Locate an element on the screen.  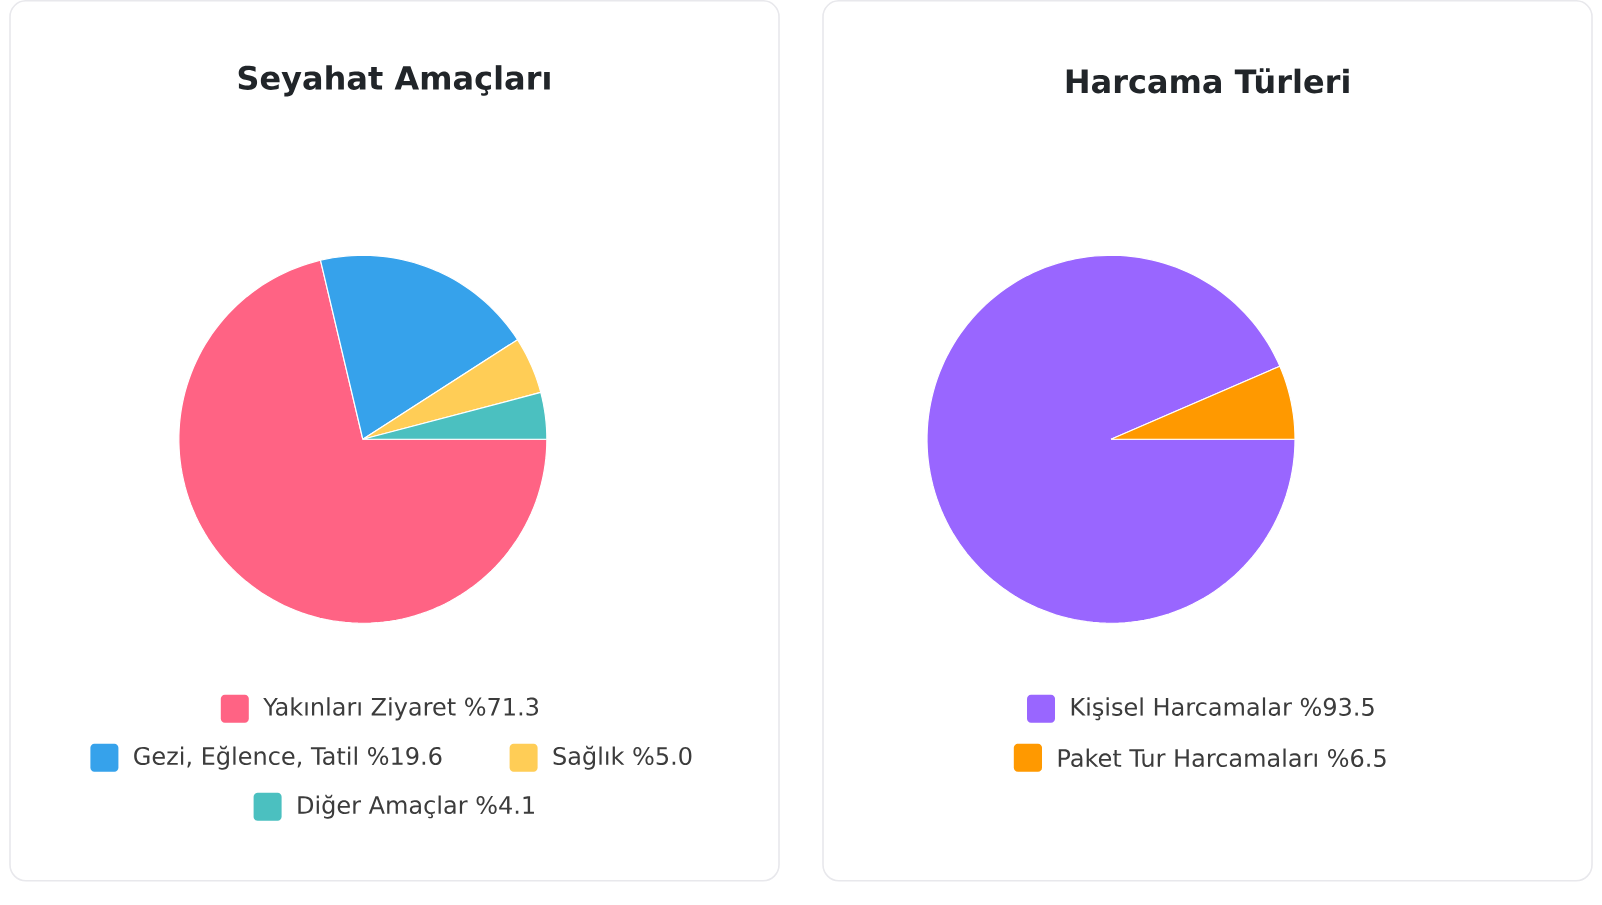
legend-label: Yakınları Ziyaret is located at coordinates (359, 709).